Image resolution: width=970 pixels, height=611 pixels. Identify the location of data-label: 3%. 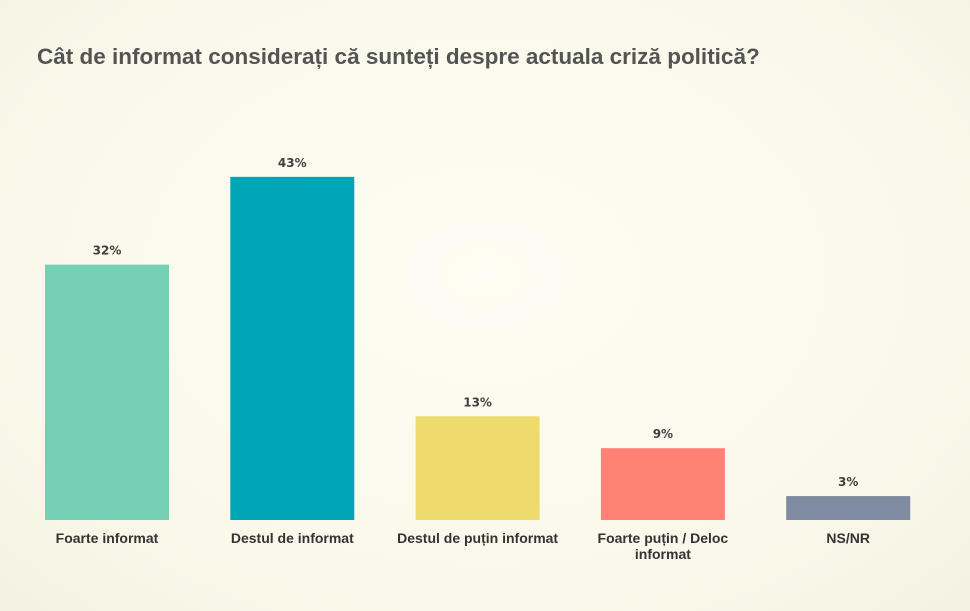
(848, 482).